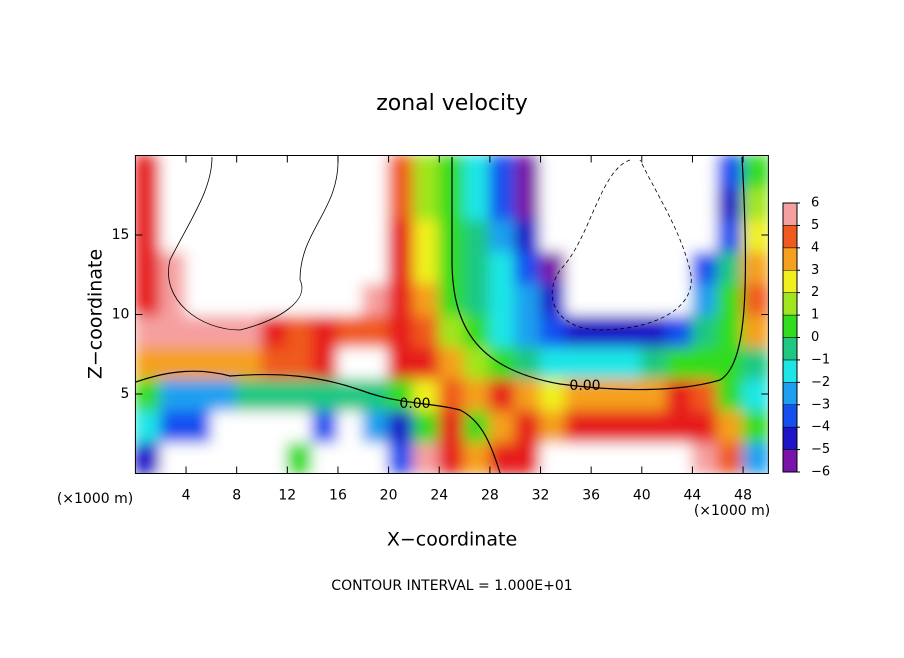  What do you see at coordinates (820, 359) in the screenshot?
I see `colorbar-tick-label: −1` at bounding box center [820, 359].